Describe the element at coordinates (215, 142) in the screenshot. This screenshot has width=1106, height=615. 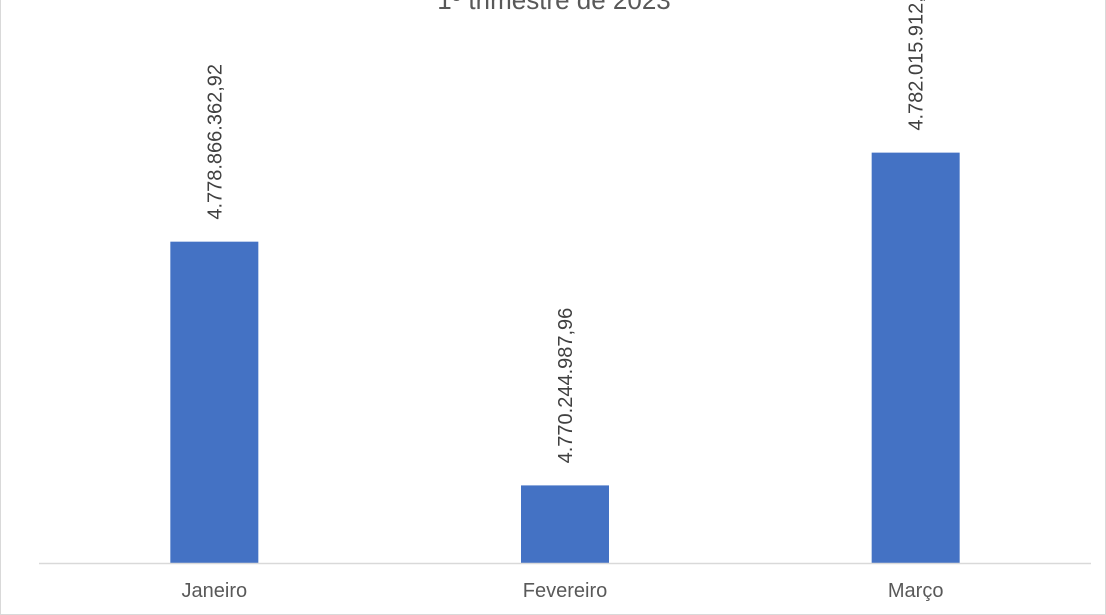
I see `data-label-0: 4.778.866.362,92` at that location.